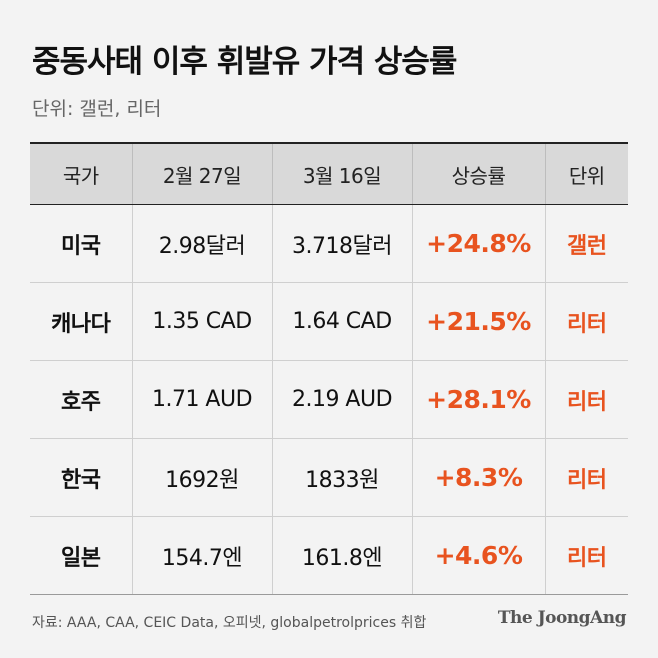  I want to click on price-feb27-cell: 1.35 CAD, so click(201, 321).